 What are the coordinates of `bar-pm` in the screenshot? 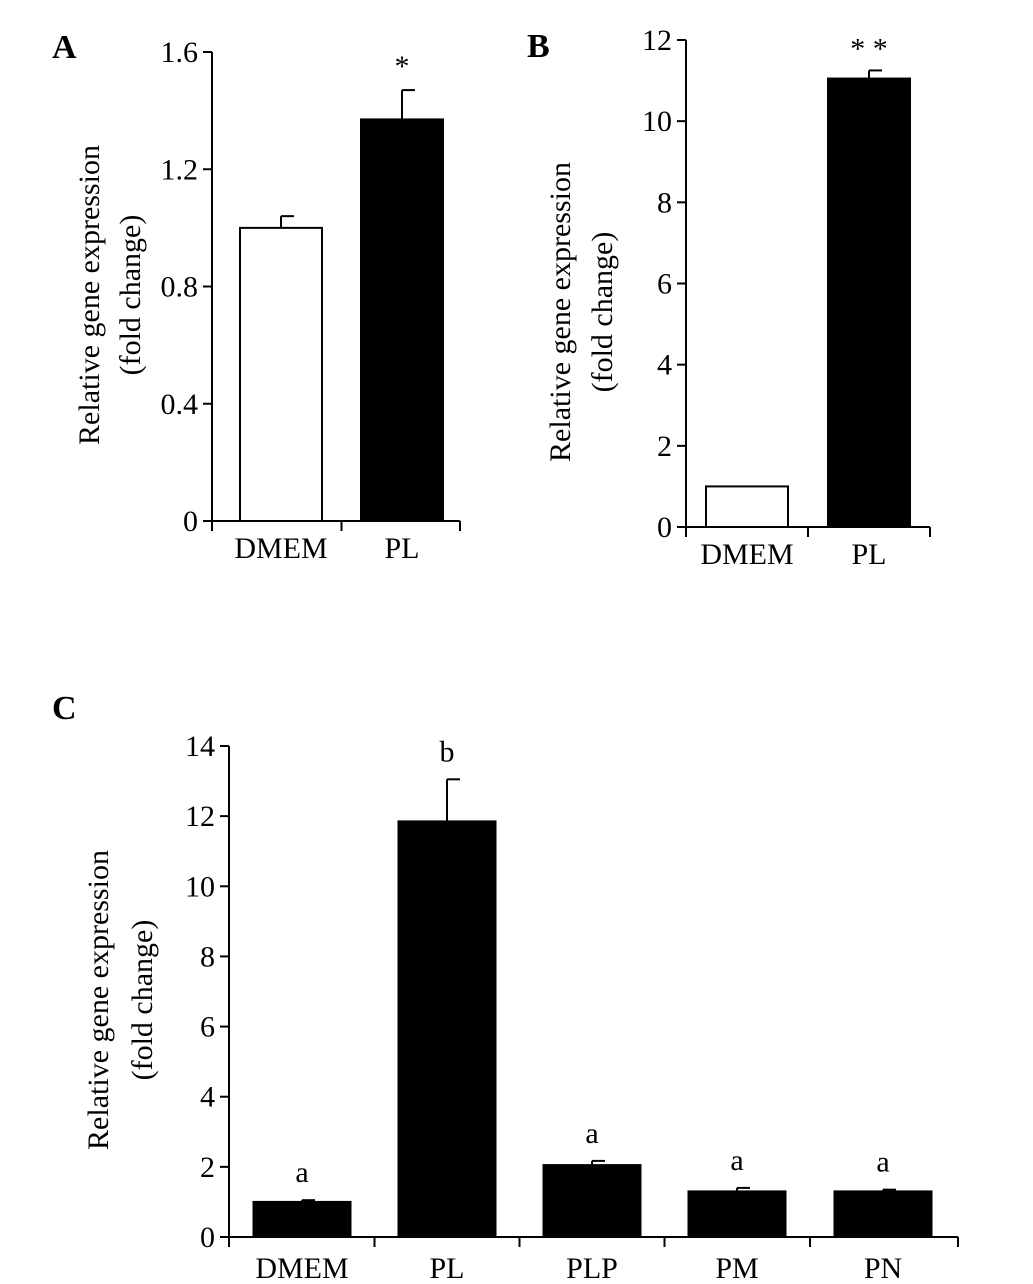 It's located at (737, 1214).